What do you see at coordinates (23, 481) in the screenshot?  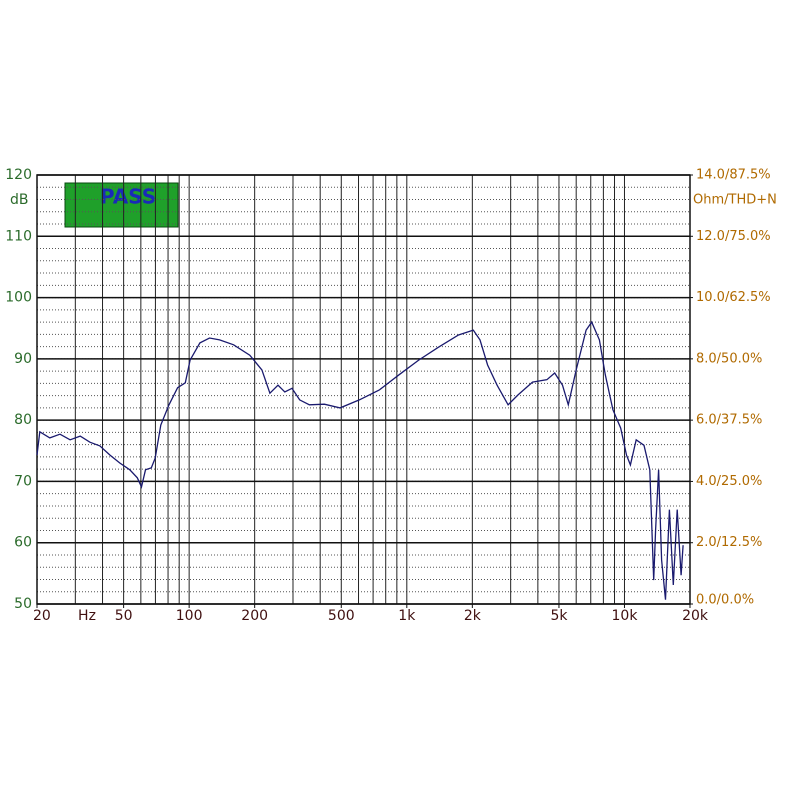 I see `y-tick-label: 70` at bounding box center [23, 481].